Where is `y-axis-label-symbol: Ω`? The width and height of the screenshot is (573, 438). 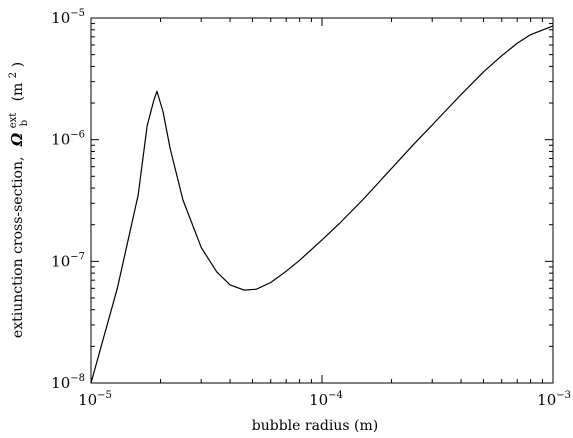
y-axis-label-symbol: Ω is located at coordinates (17, 139).